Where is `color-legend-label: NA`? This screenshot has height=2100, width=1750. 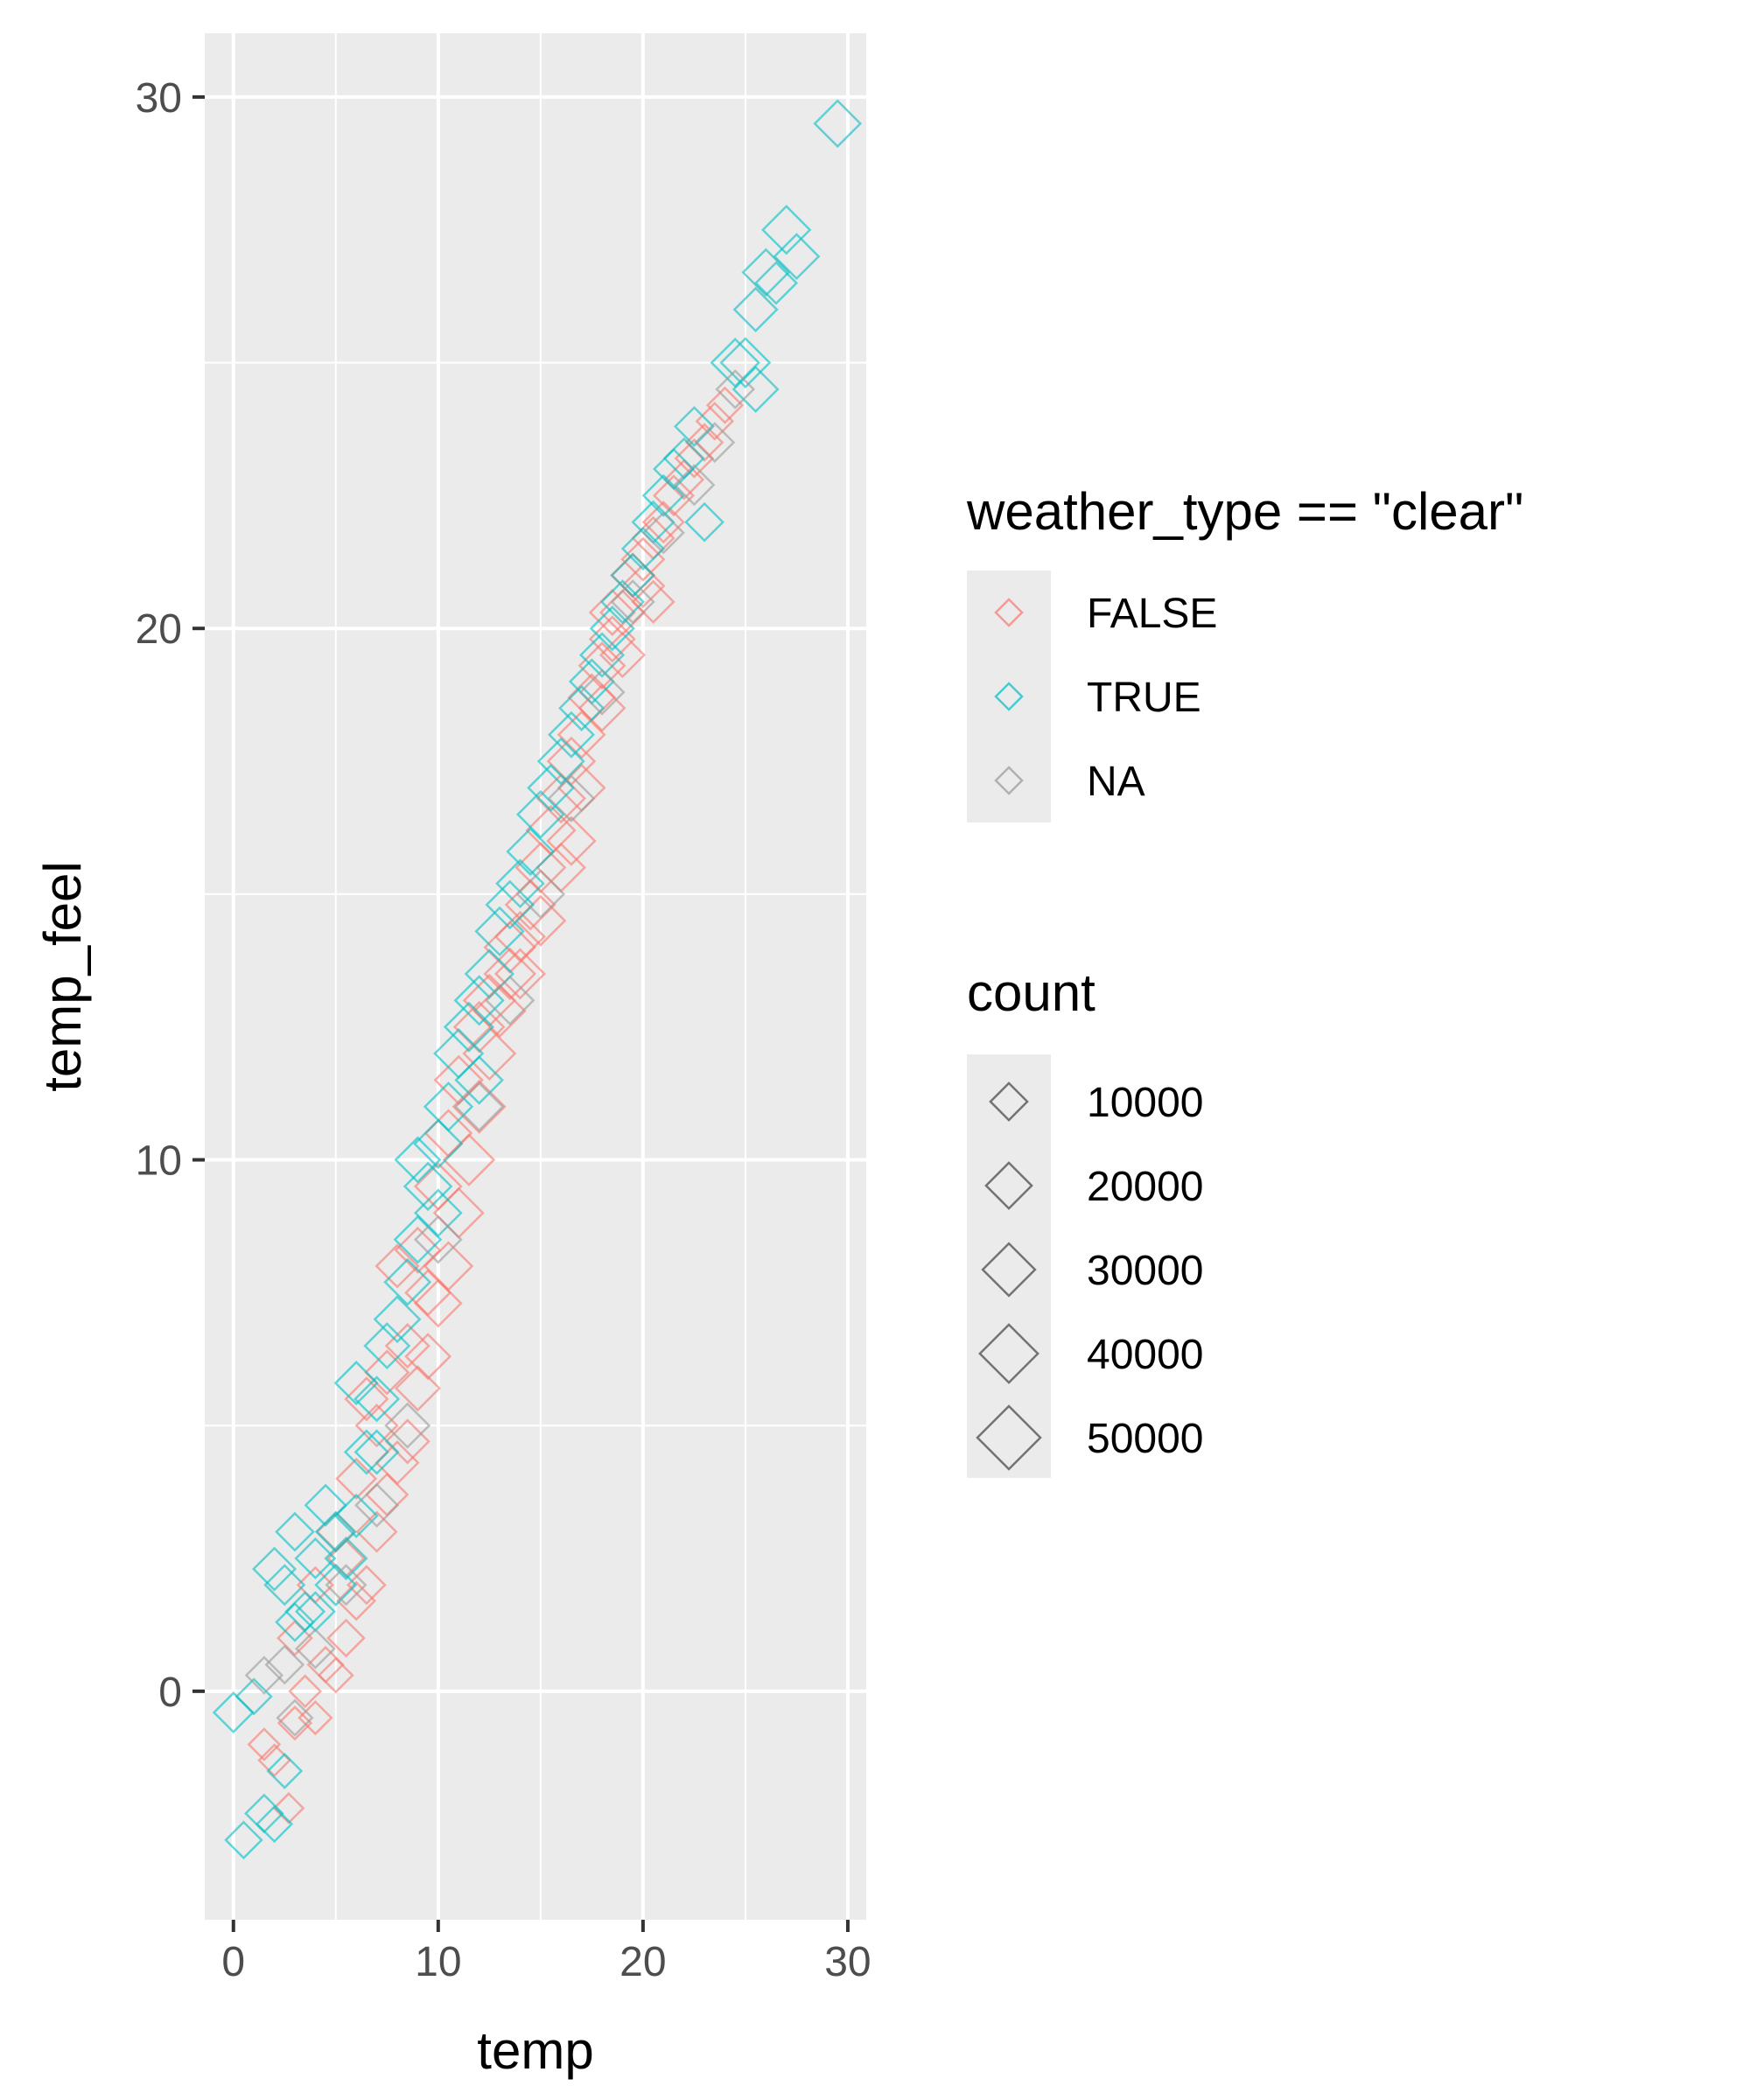 color-legend-label: NA is located at coordinates (1116, 782).